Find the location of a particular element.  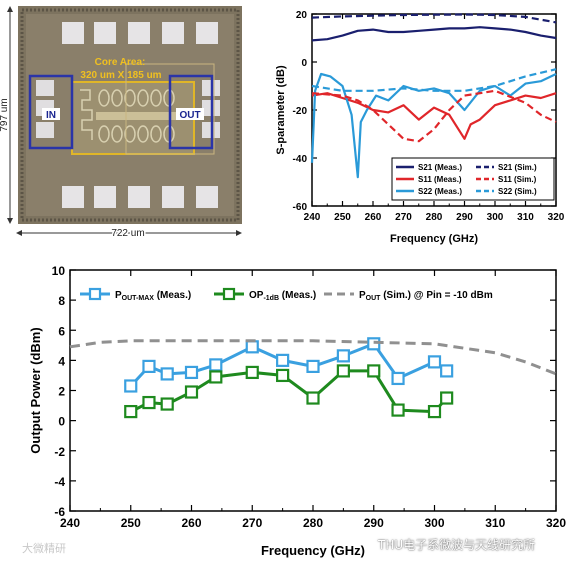

s-param-ytick-label-1: 0 is located at coordinates (304, 63).